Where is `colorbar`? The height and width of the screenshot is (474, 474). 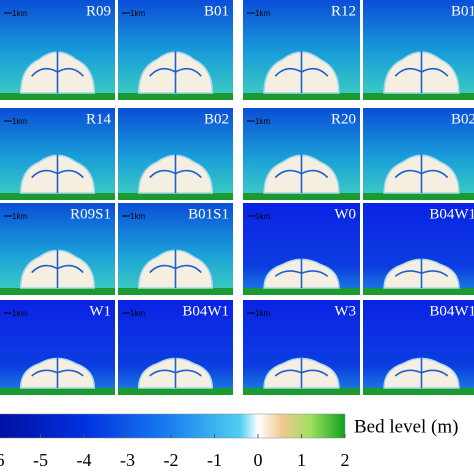 colorbar is located at coordinates (173, 426).